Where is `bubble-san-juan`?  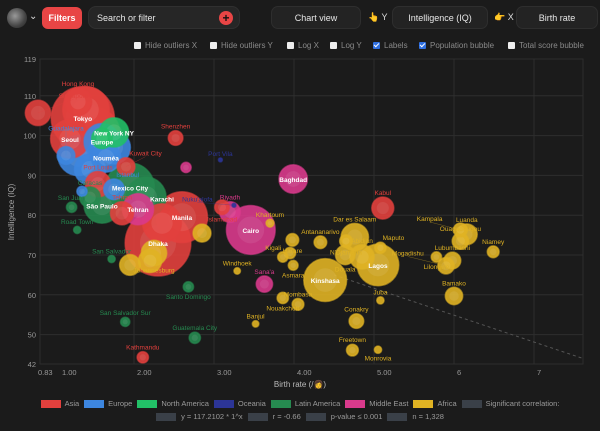 bubble-san-juan is located at coordinates (71, 207).